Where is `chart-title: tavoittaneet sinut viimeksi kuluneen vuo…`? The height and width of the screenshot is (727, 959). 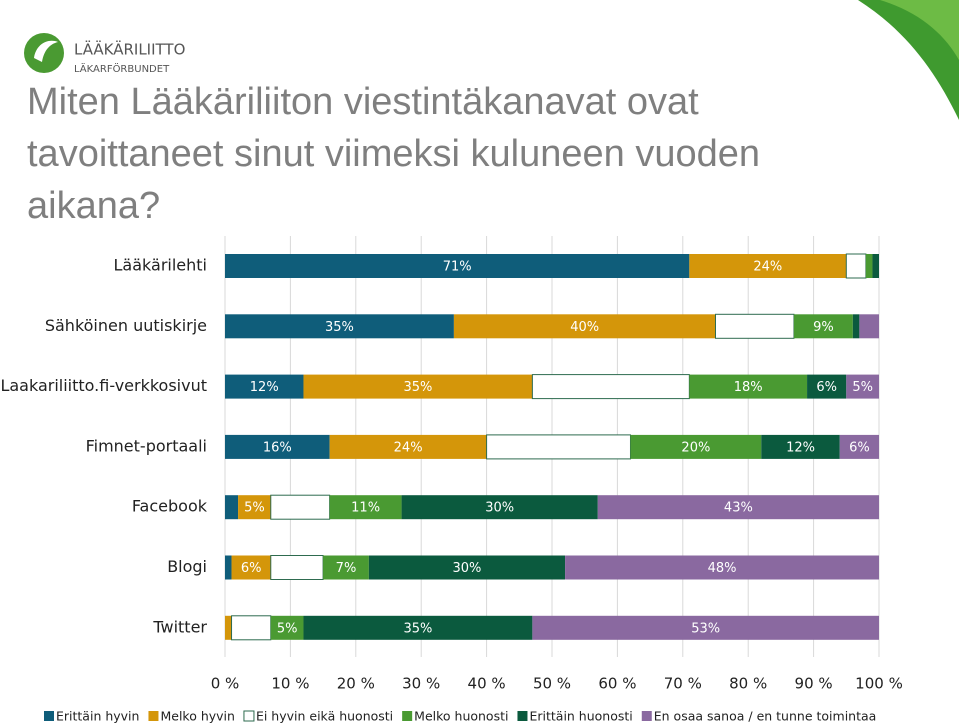
chart-title: tavoittaneet sinut viimeksi kuluneen vuo… is located at coordinates (393, 154).